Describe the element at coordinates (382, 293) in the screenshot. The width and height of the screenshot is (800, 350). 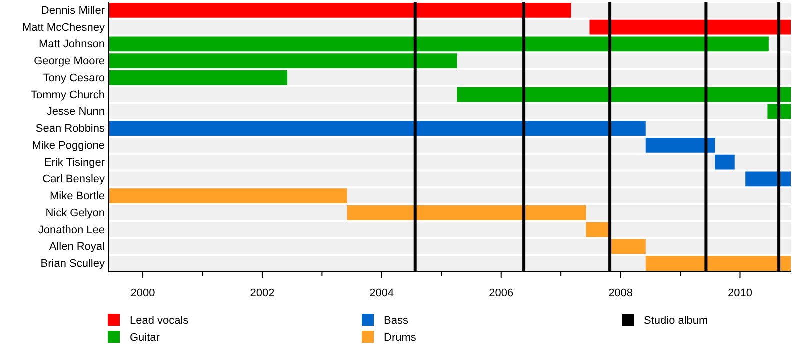
I see `x-tick-label: 2004` at that location.